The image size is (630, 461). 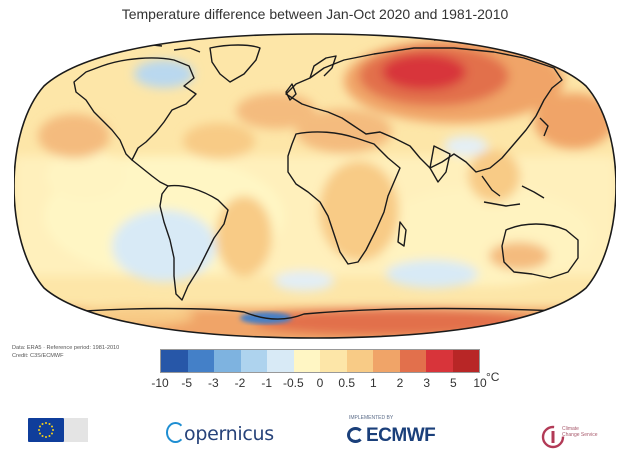 I want to click on colorbar-tick-label: -1, so click(x=266, y=383).